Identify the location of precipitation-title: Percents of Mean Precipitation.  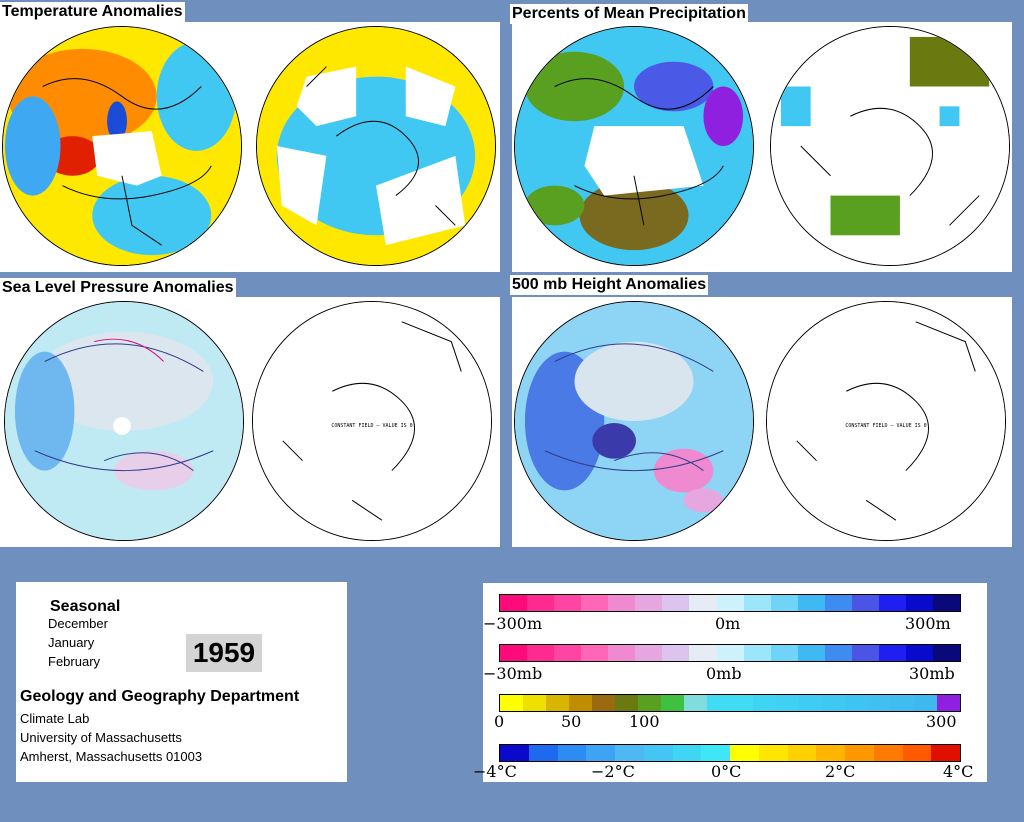
(629, 14).